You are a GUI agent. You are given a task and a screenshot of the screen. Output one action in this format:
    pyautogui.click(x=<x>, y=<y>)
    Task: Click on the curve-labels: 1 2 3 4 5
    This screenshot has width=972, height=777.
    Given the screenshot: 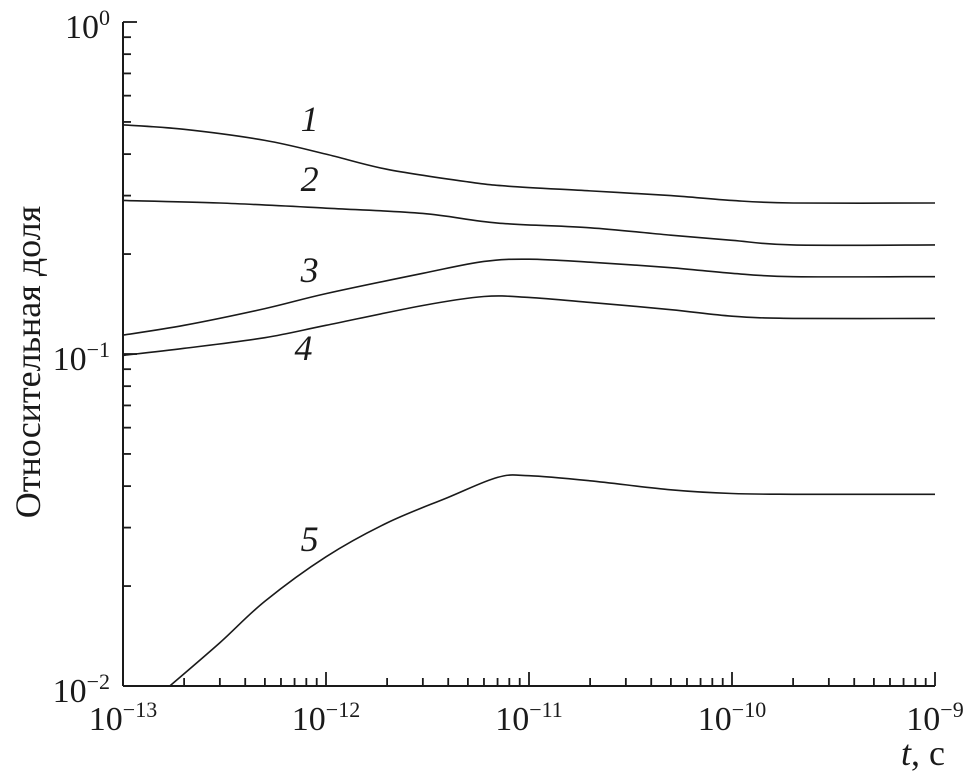 What is the action you would take?
    pyautogui.click(x=307, y=329)
    